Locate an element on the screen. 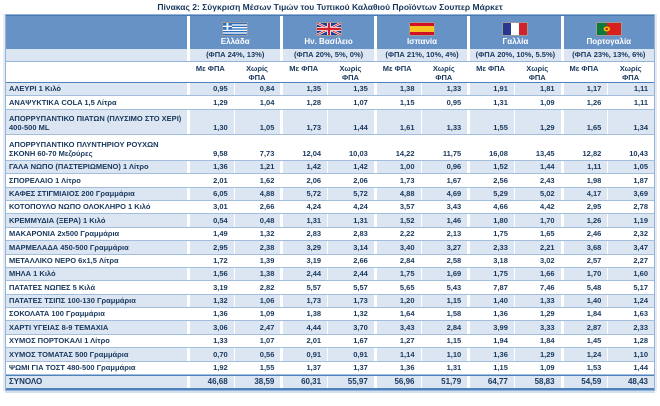  price-cell: 1,39 is located at coordinates (257, 260).